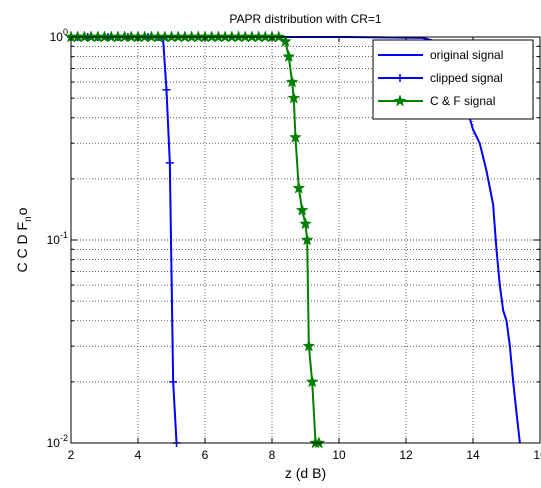 This screenshot has height=488, width=541. I want to click on y-tick-label: 10⁰, so click(59, 35).